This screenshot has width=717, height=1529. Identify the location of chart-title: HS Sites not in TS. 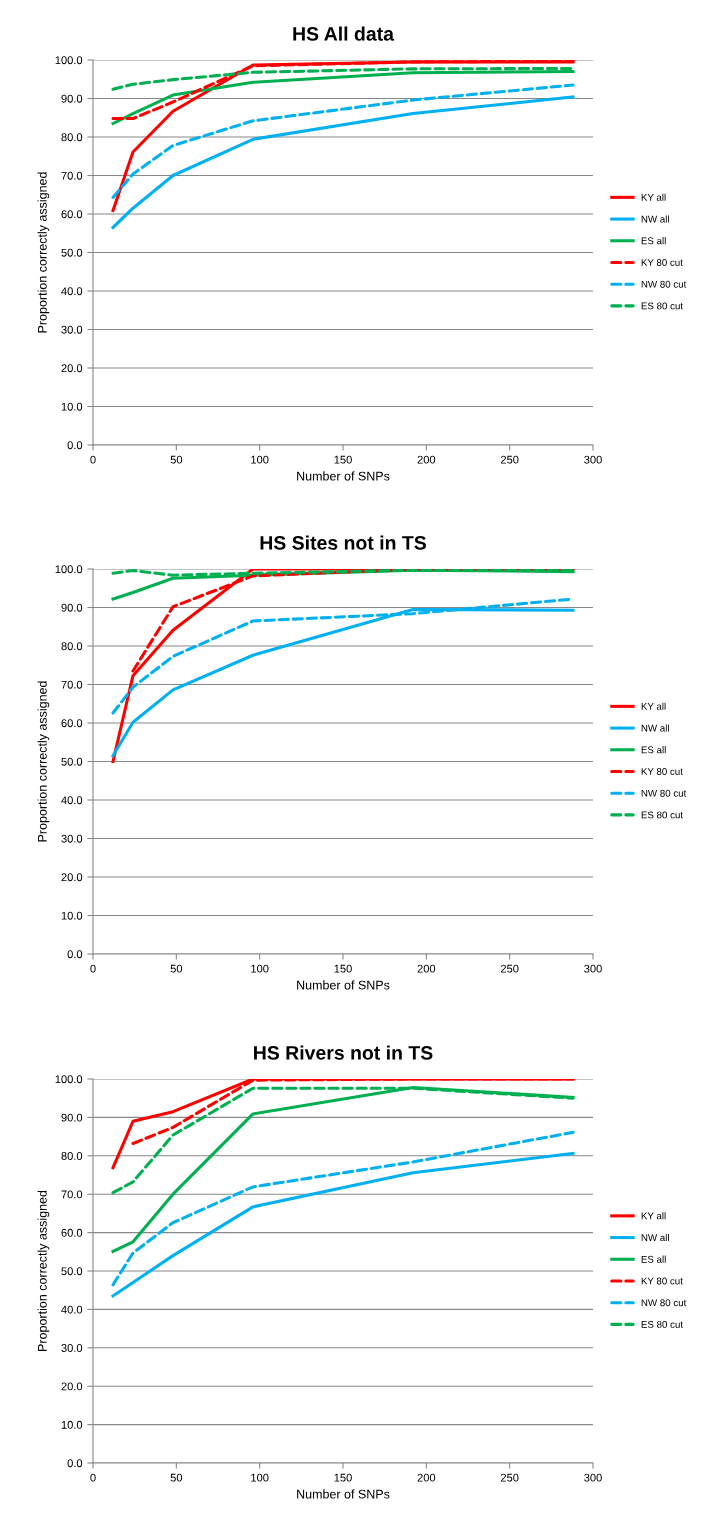
(343, 542).